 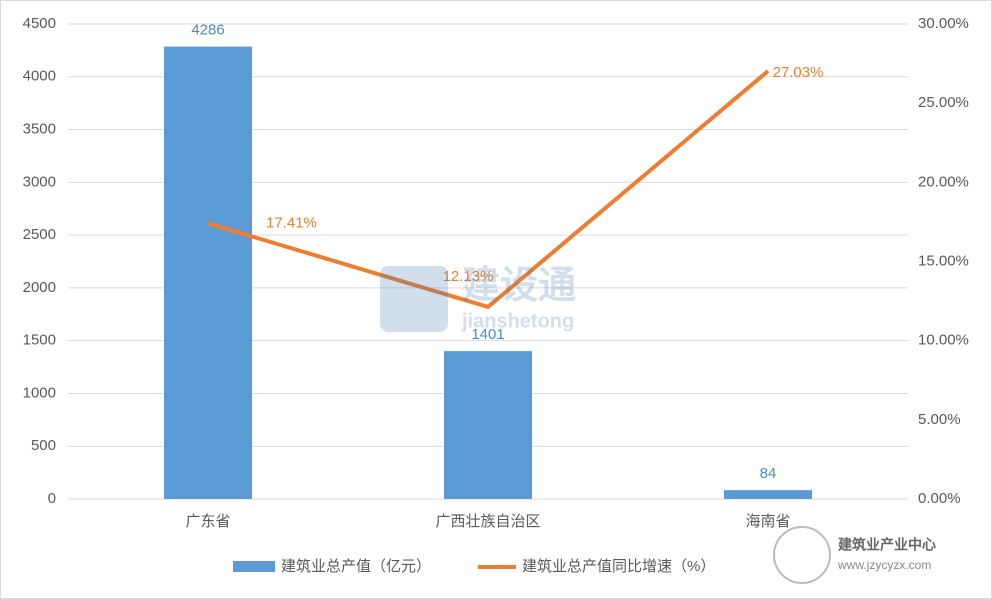 I want to click on y2-tick-label: 25.00%, so click(x=943, y=102).